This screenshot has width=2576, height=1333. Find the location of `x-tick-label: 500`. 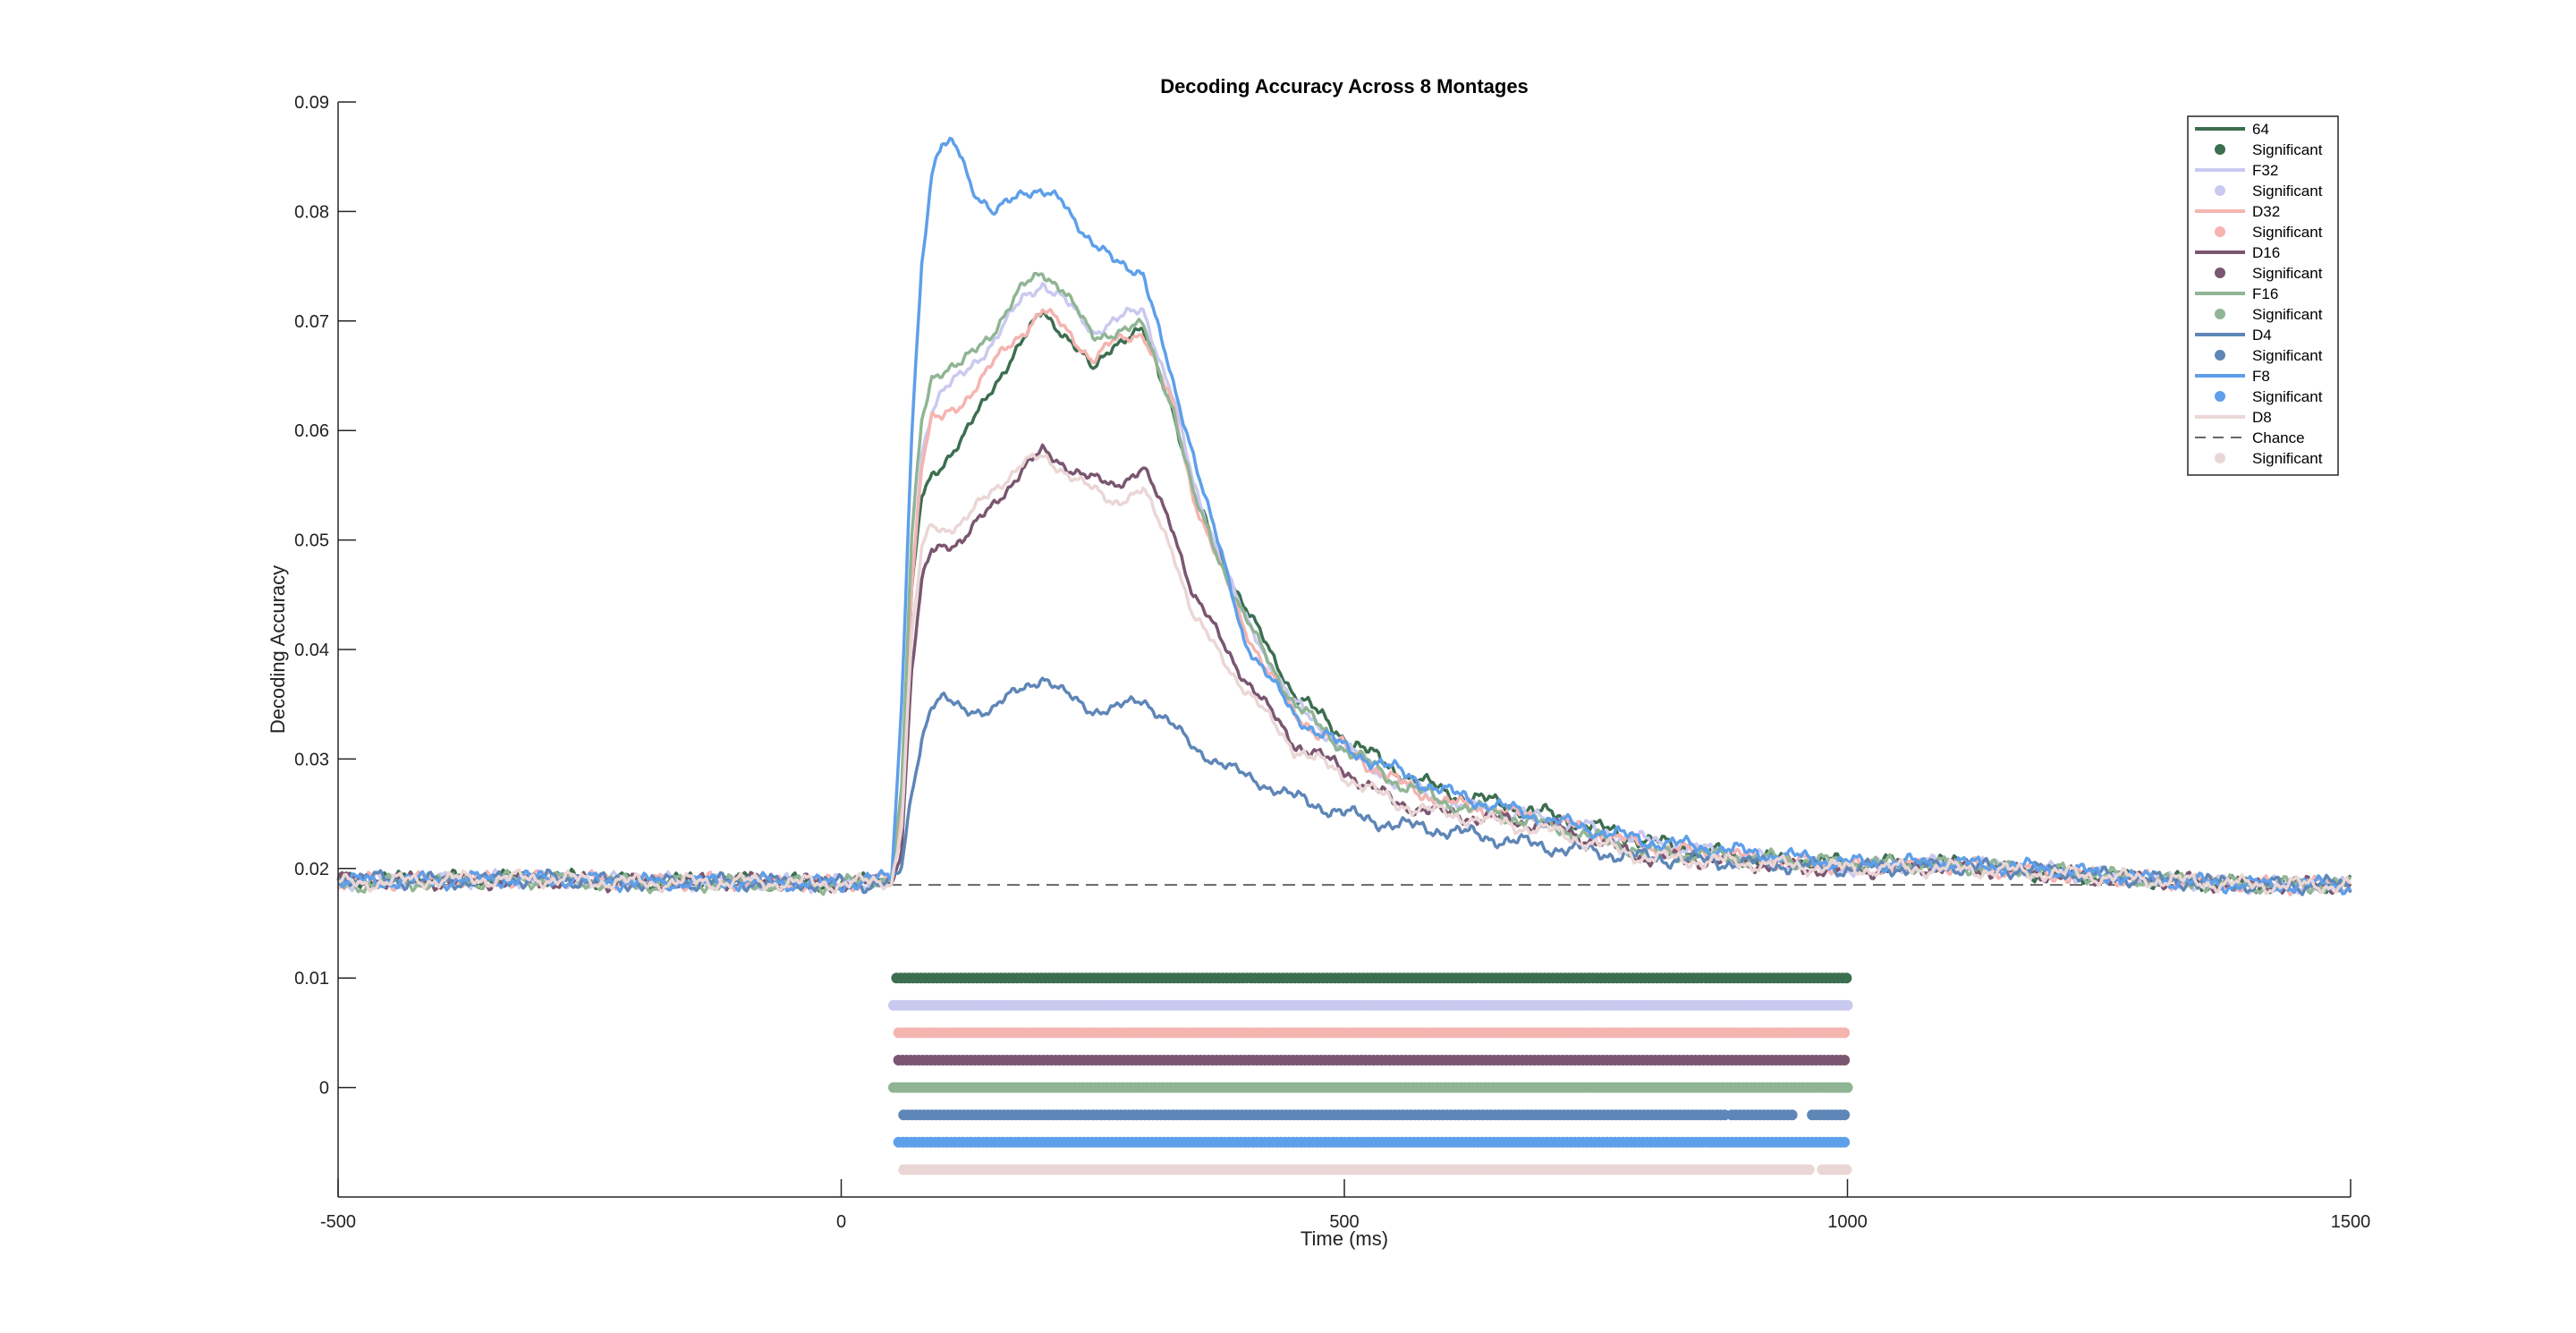

x-tick-label: 500 is located at coordinates (1344, 1222).